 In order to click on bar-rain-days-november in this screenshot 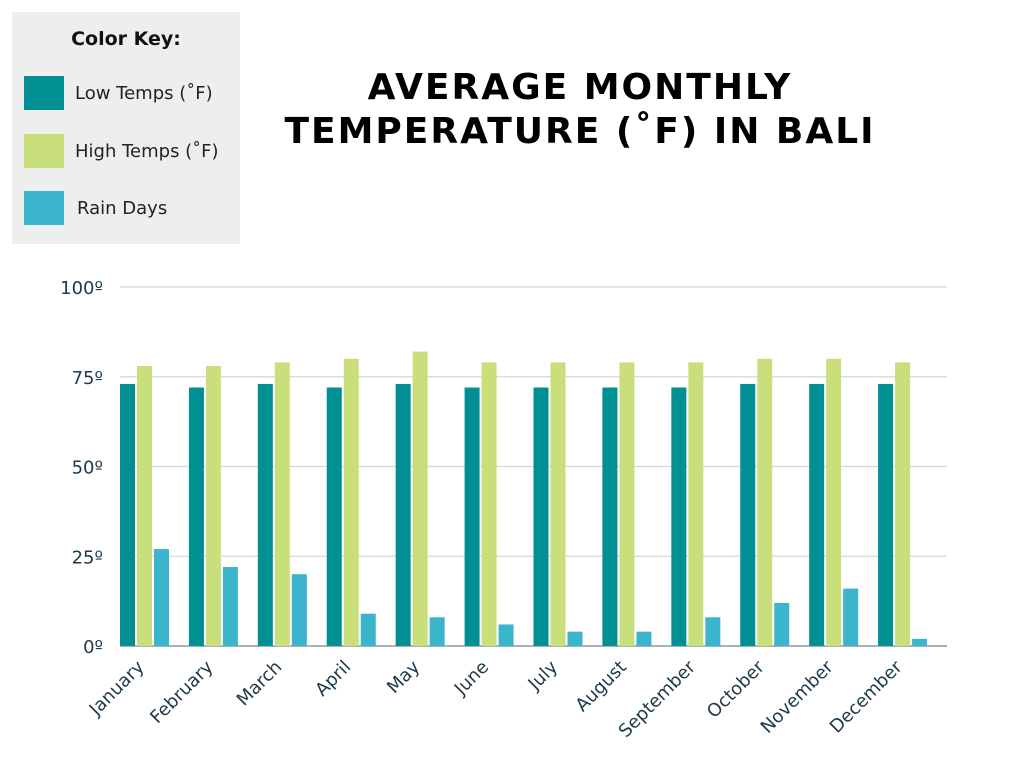, I will do `click(851, 617)`.